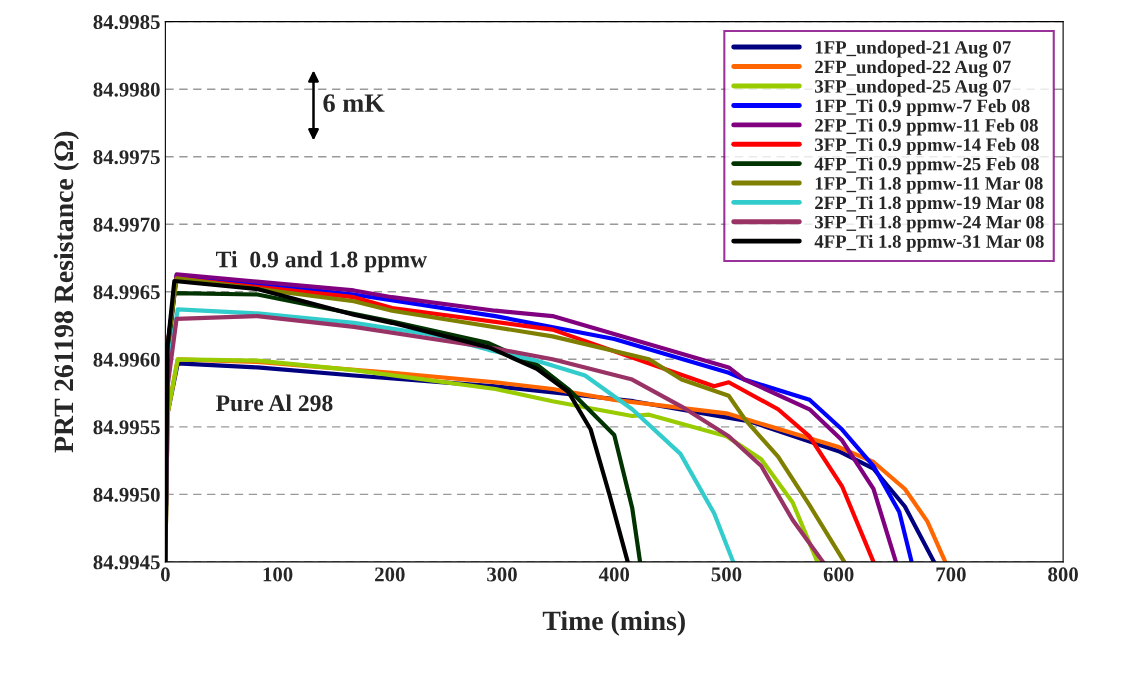 Image resolution: width=1125 pixels, height=677 pixels. What do you see at coordinates (66, 292) in the screenshot?
I see `y-axis-title: PRT 261198 Resistance (Ω)` at bounding box center [66, 292].